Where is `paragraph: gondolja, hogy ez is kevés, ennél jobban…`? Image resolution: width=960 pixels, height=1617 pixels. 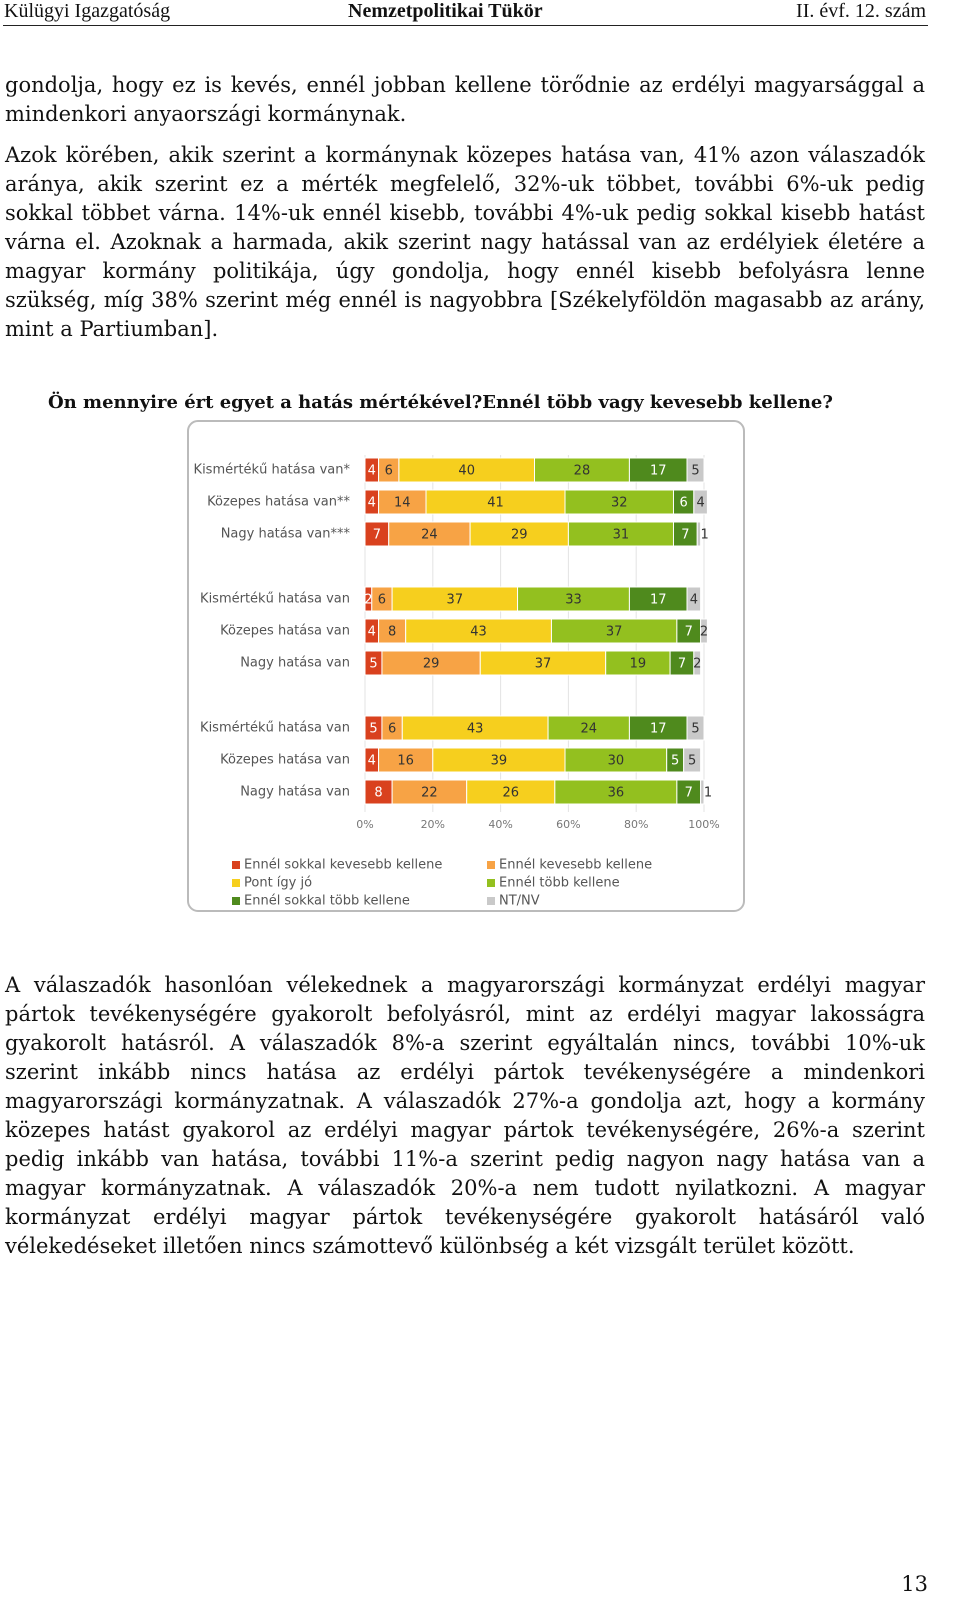 paragraph: gondolja, hogy ez is kevés, ennél jobban… is located at coordinates (465, 99).